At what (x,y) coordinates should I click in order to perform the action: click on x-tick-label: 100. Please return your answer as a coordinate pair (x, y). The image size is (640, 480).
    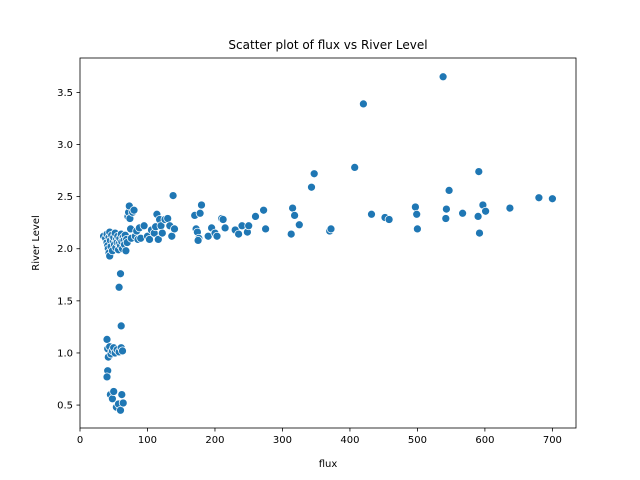
    Looking at the image, I should click on (147, 440).